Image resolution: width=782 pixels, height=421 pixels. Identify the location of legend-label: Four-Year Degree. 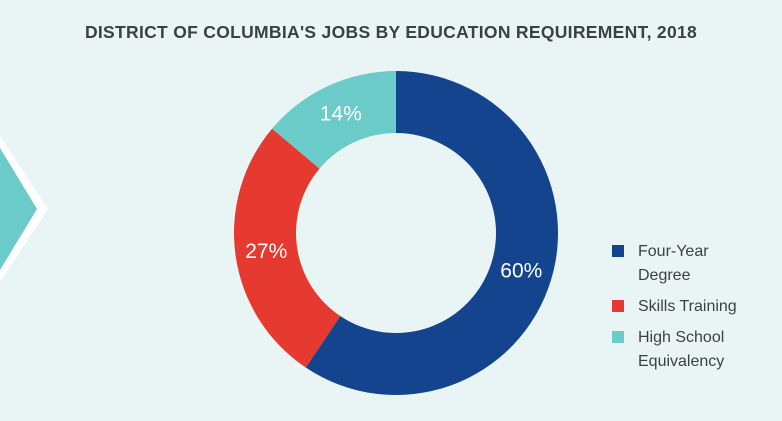
(673, 263).